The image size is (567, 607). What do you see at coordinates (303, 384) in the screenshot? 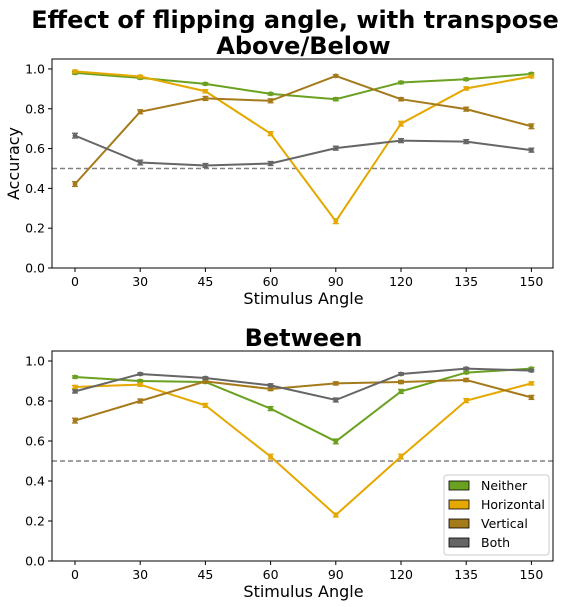
I see `series-line-both` at bounding box center [303, 384].